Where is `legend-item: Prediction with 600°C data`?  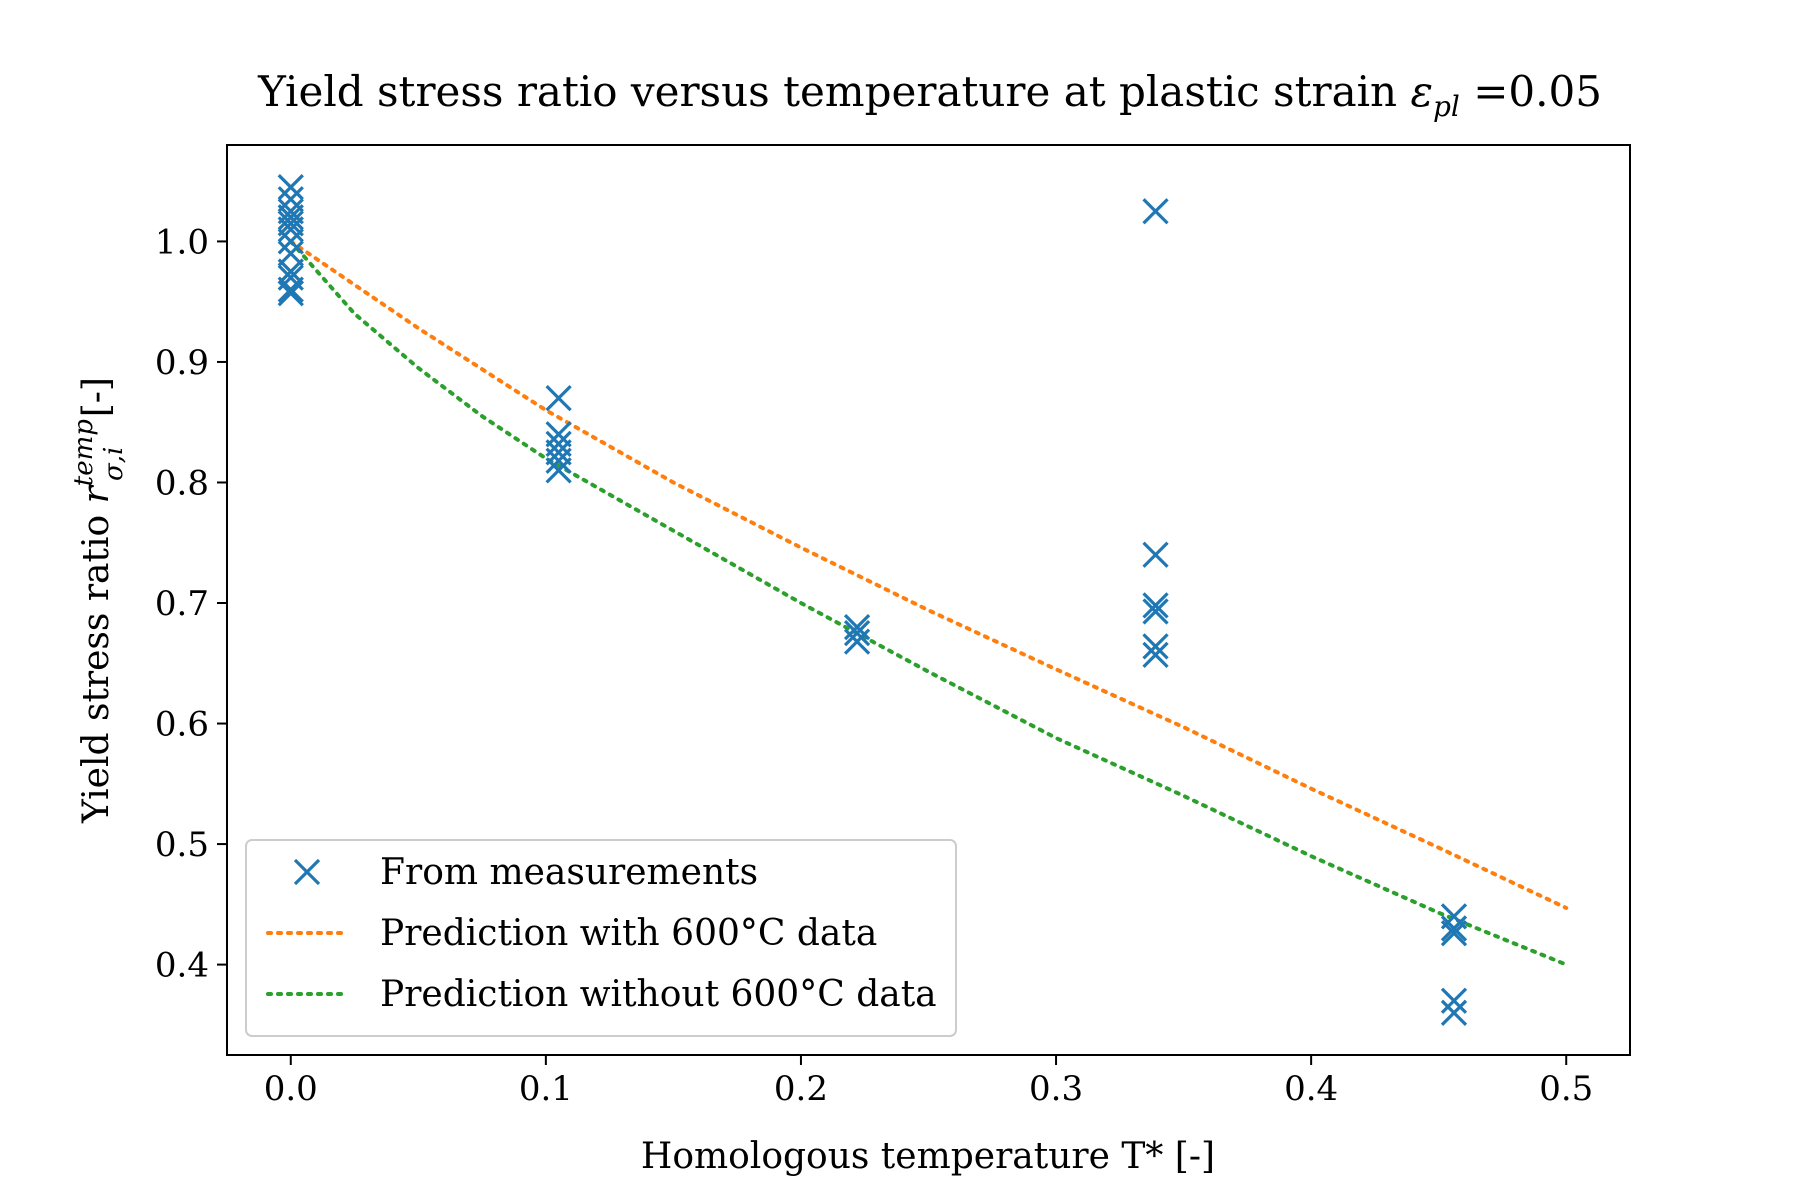 legend-item: Prediction with 600°C data is located at coordinates (571, 933).